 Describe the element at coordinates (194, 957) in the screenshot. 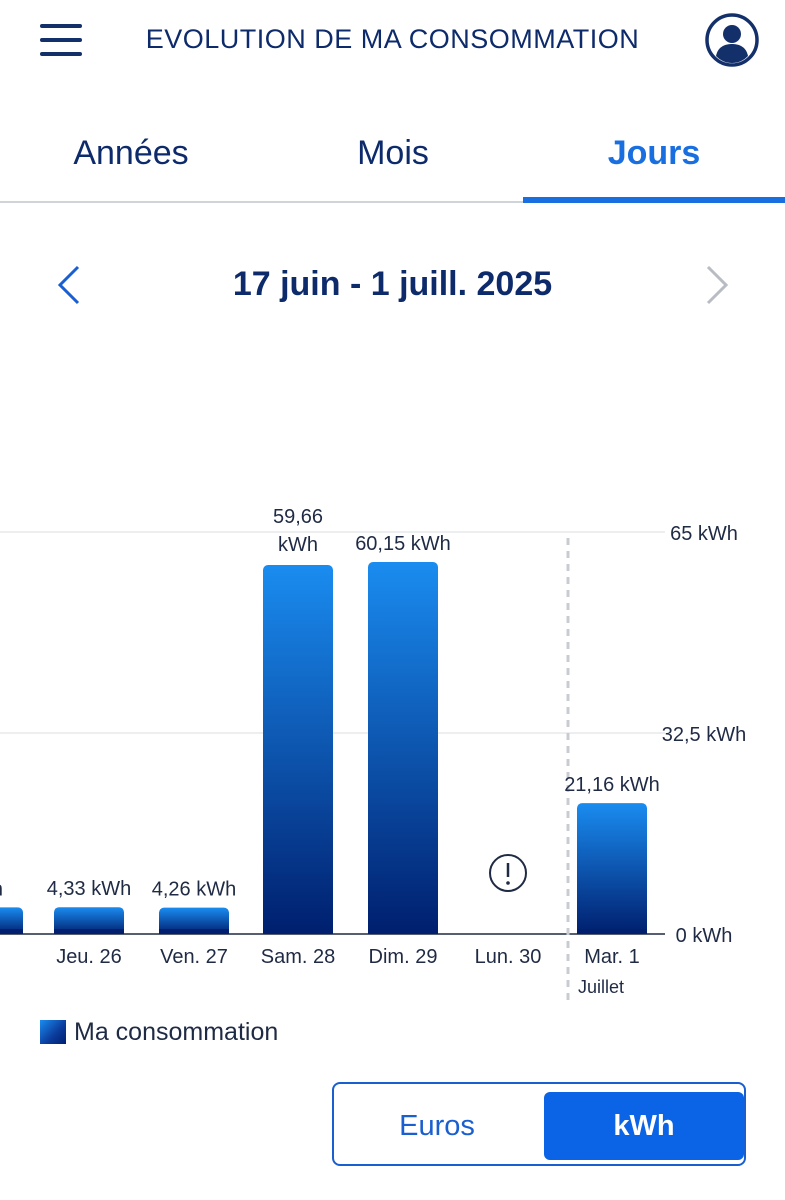

I see `x-tick-label: Ven. 27` at that location.